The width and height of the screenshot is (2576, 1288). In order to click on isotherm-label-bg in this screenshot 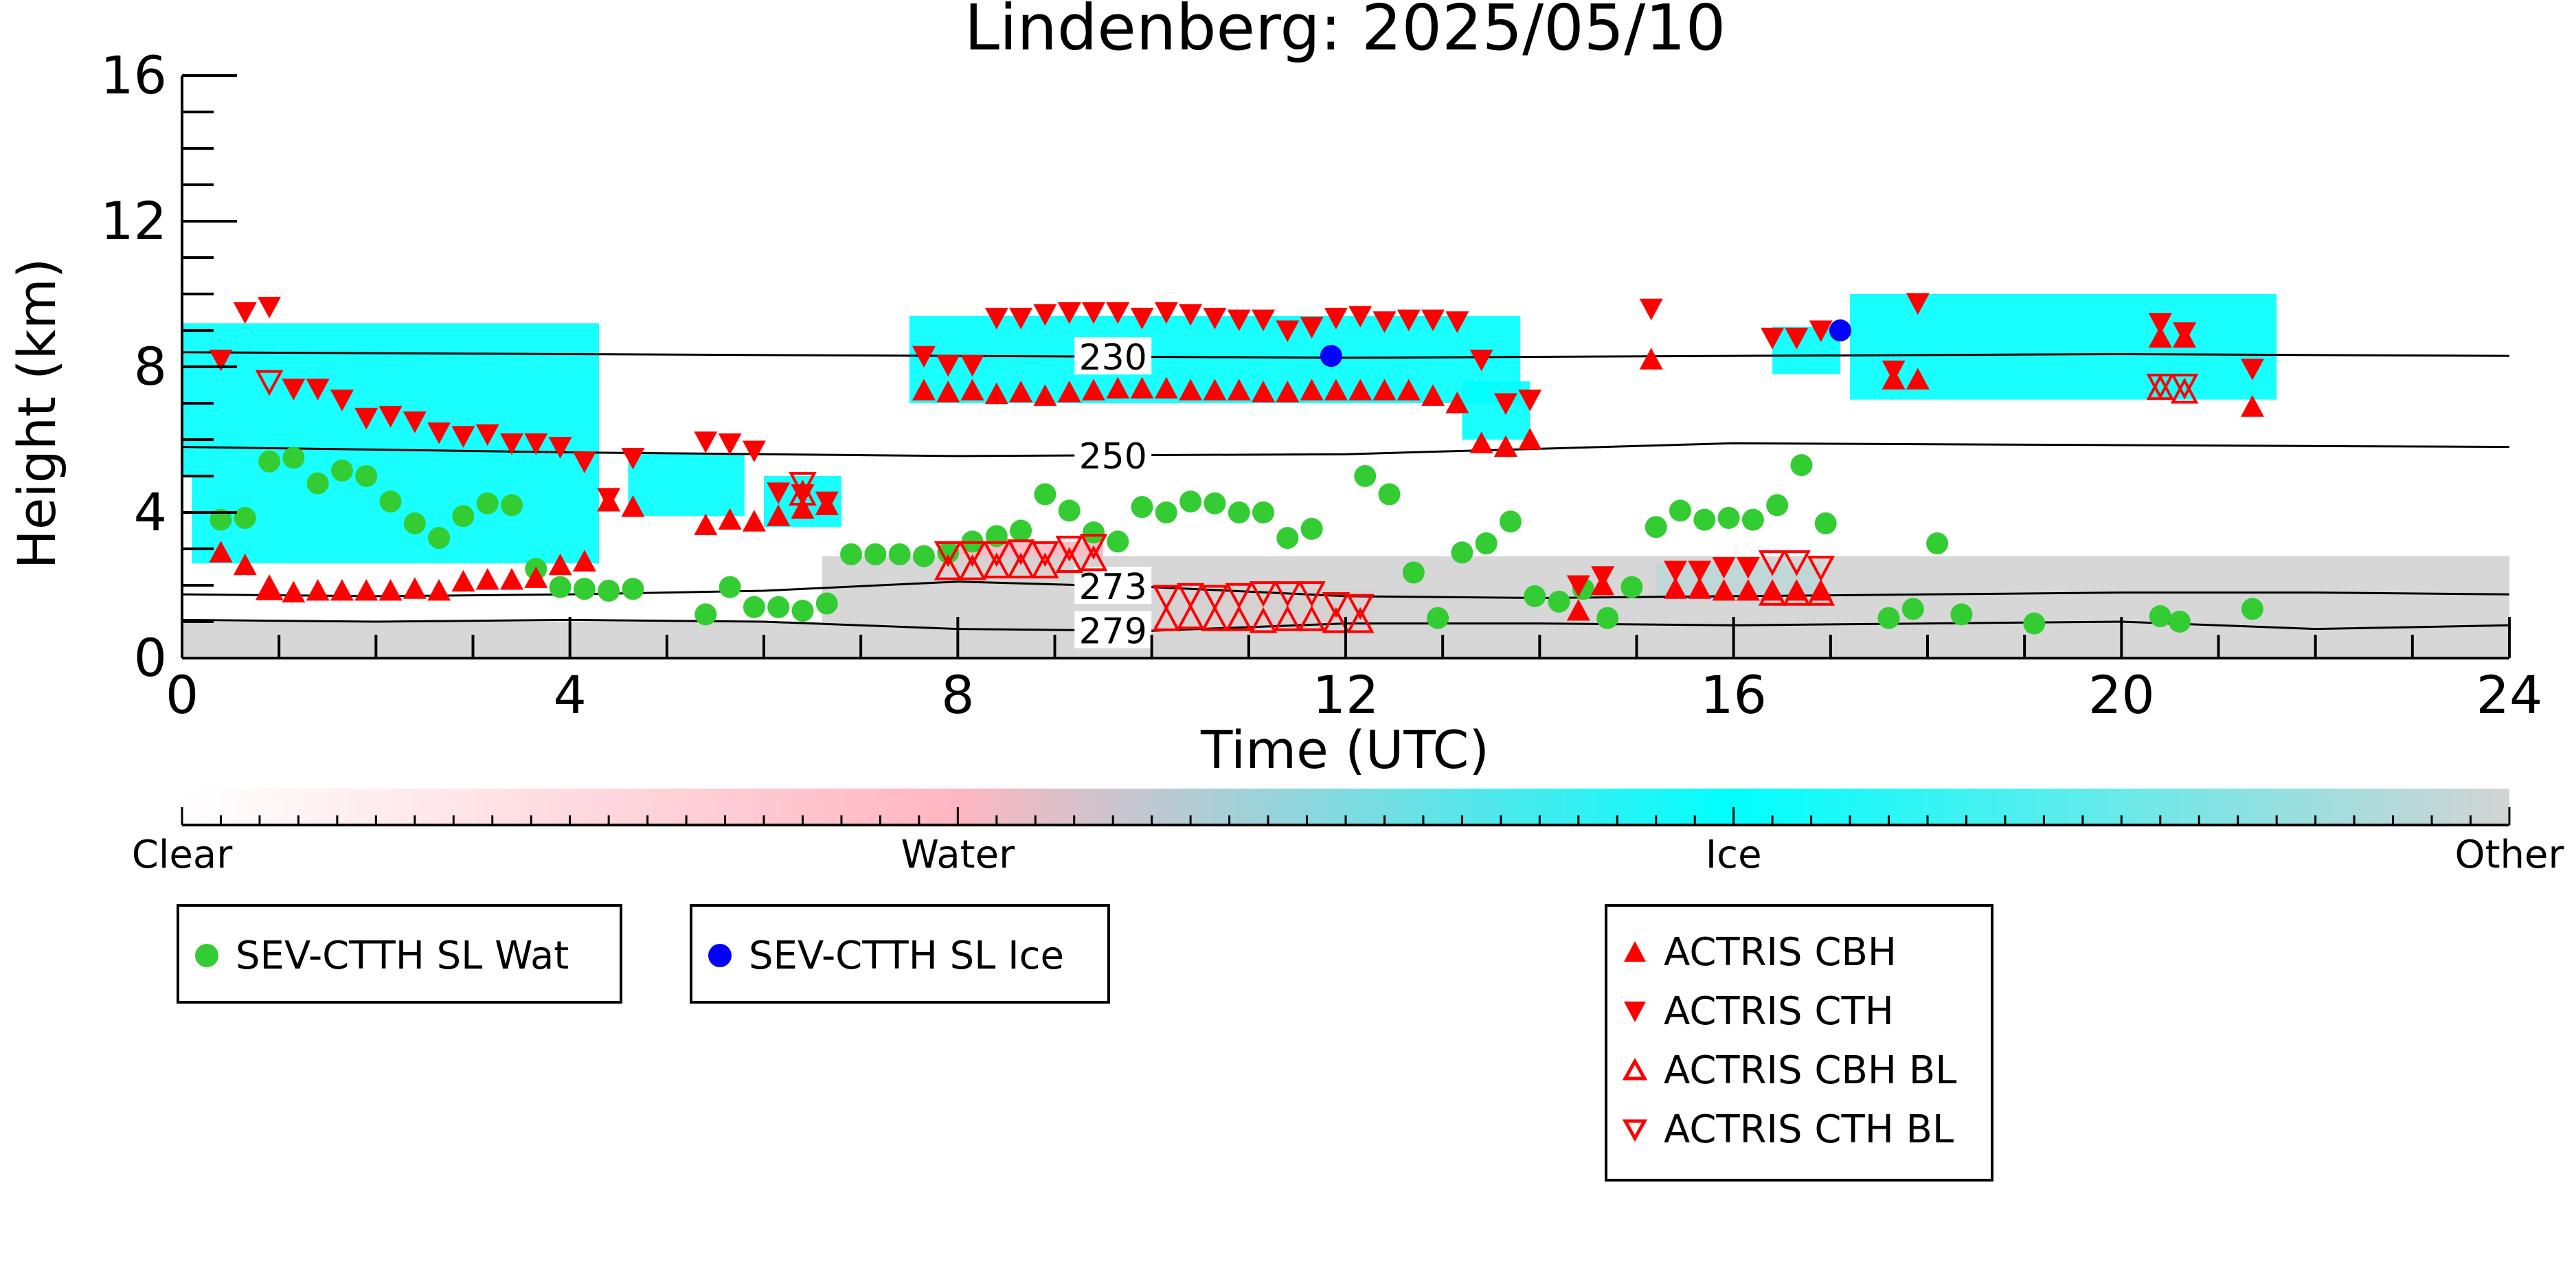, I will do `click(1113, 586)`.